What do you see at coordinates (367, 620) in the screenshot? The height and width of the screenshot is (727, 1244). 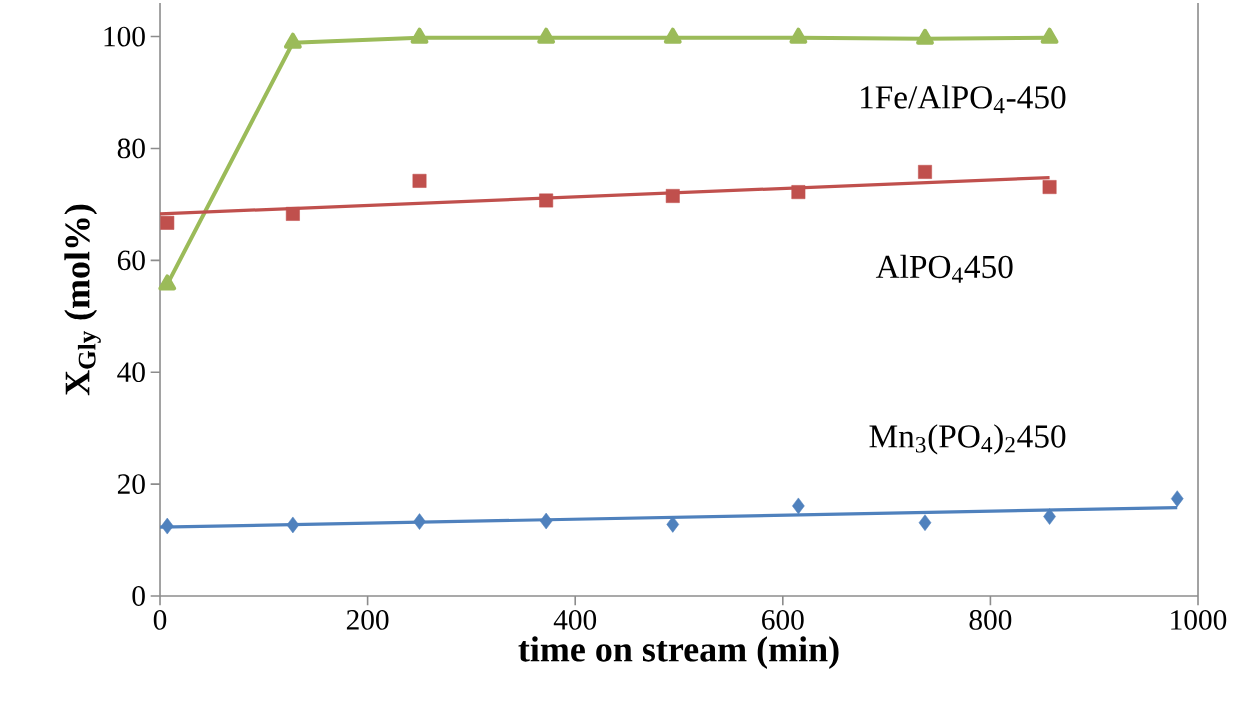 I see `x-tick-label: 200` at bounding box center [367, 620].